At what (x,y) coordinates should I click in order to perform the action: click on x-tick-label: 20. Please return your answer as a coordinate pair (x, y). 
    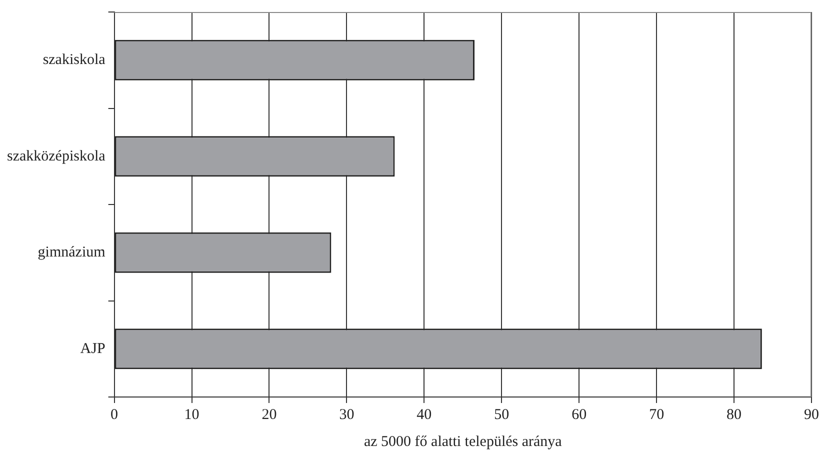
    Looking at the image, I should click on (269, 414).